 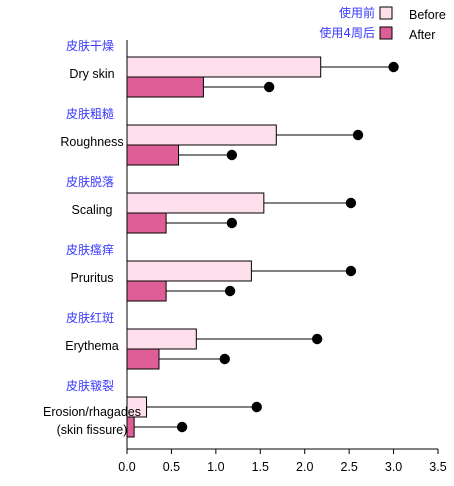 What do you see at coordinates (382, 23) in the screenshot?
I see `legend: 使用前 Before 使用4周后 After` at bounding box center [382, 23].